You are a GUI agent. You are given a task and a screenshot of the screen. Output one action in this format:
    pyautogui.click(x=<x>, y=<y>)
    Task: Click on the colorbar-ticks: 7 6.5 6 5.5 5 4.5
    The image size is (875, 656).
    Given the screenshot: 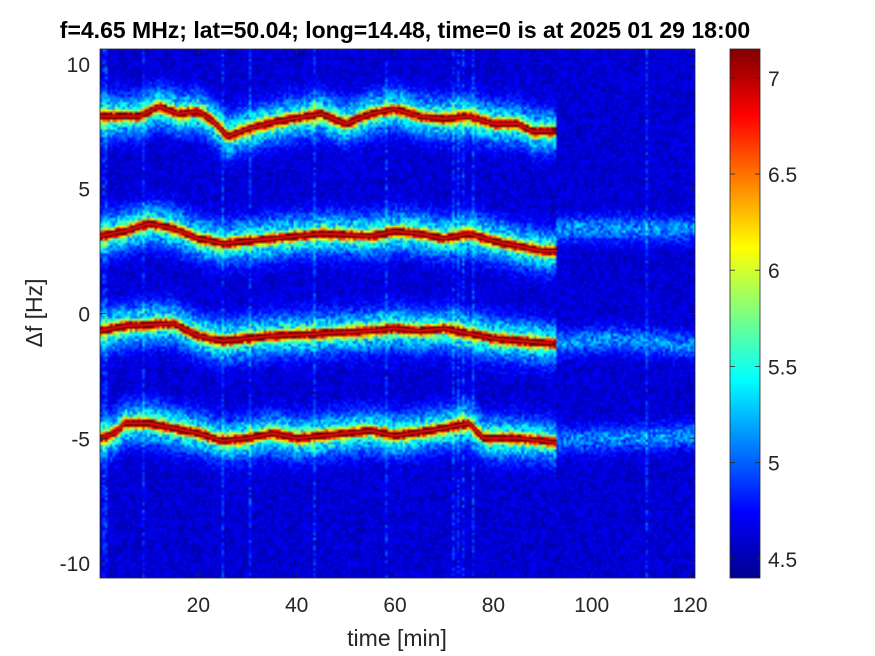 What is the action you would take?
    pyautogui.click(x=763, y=320)
    